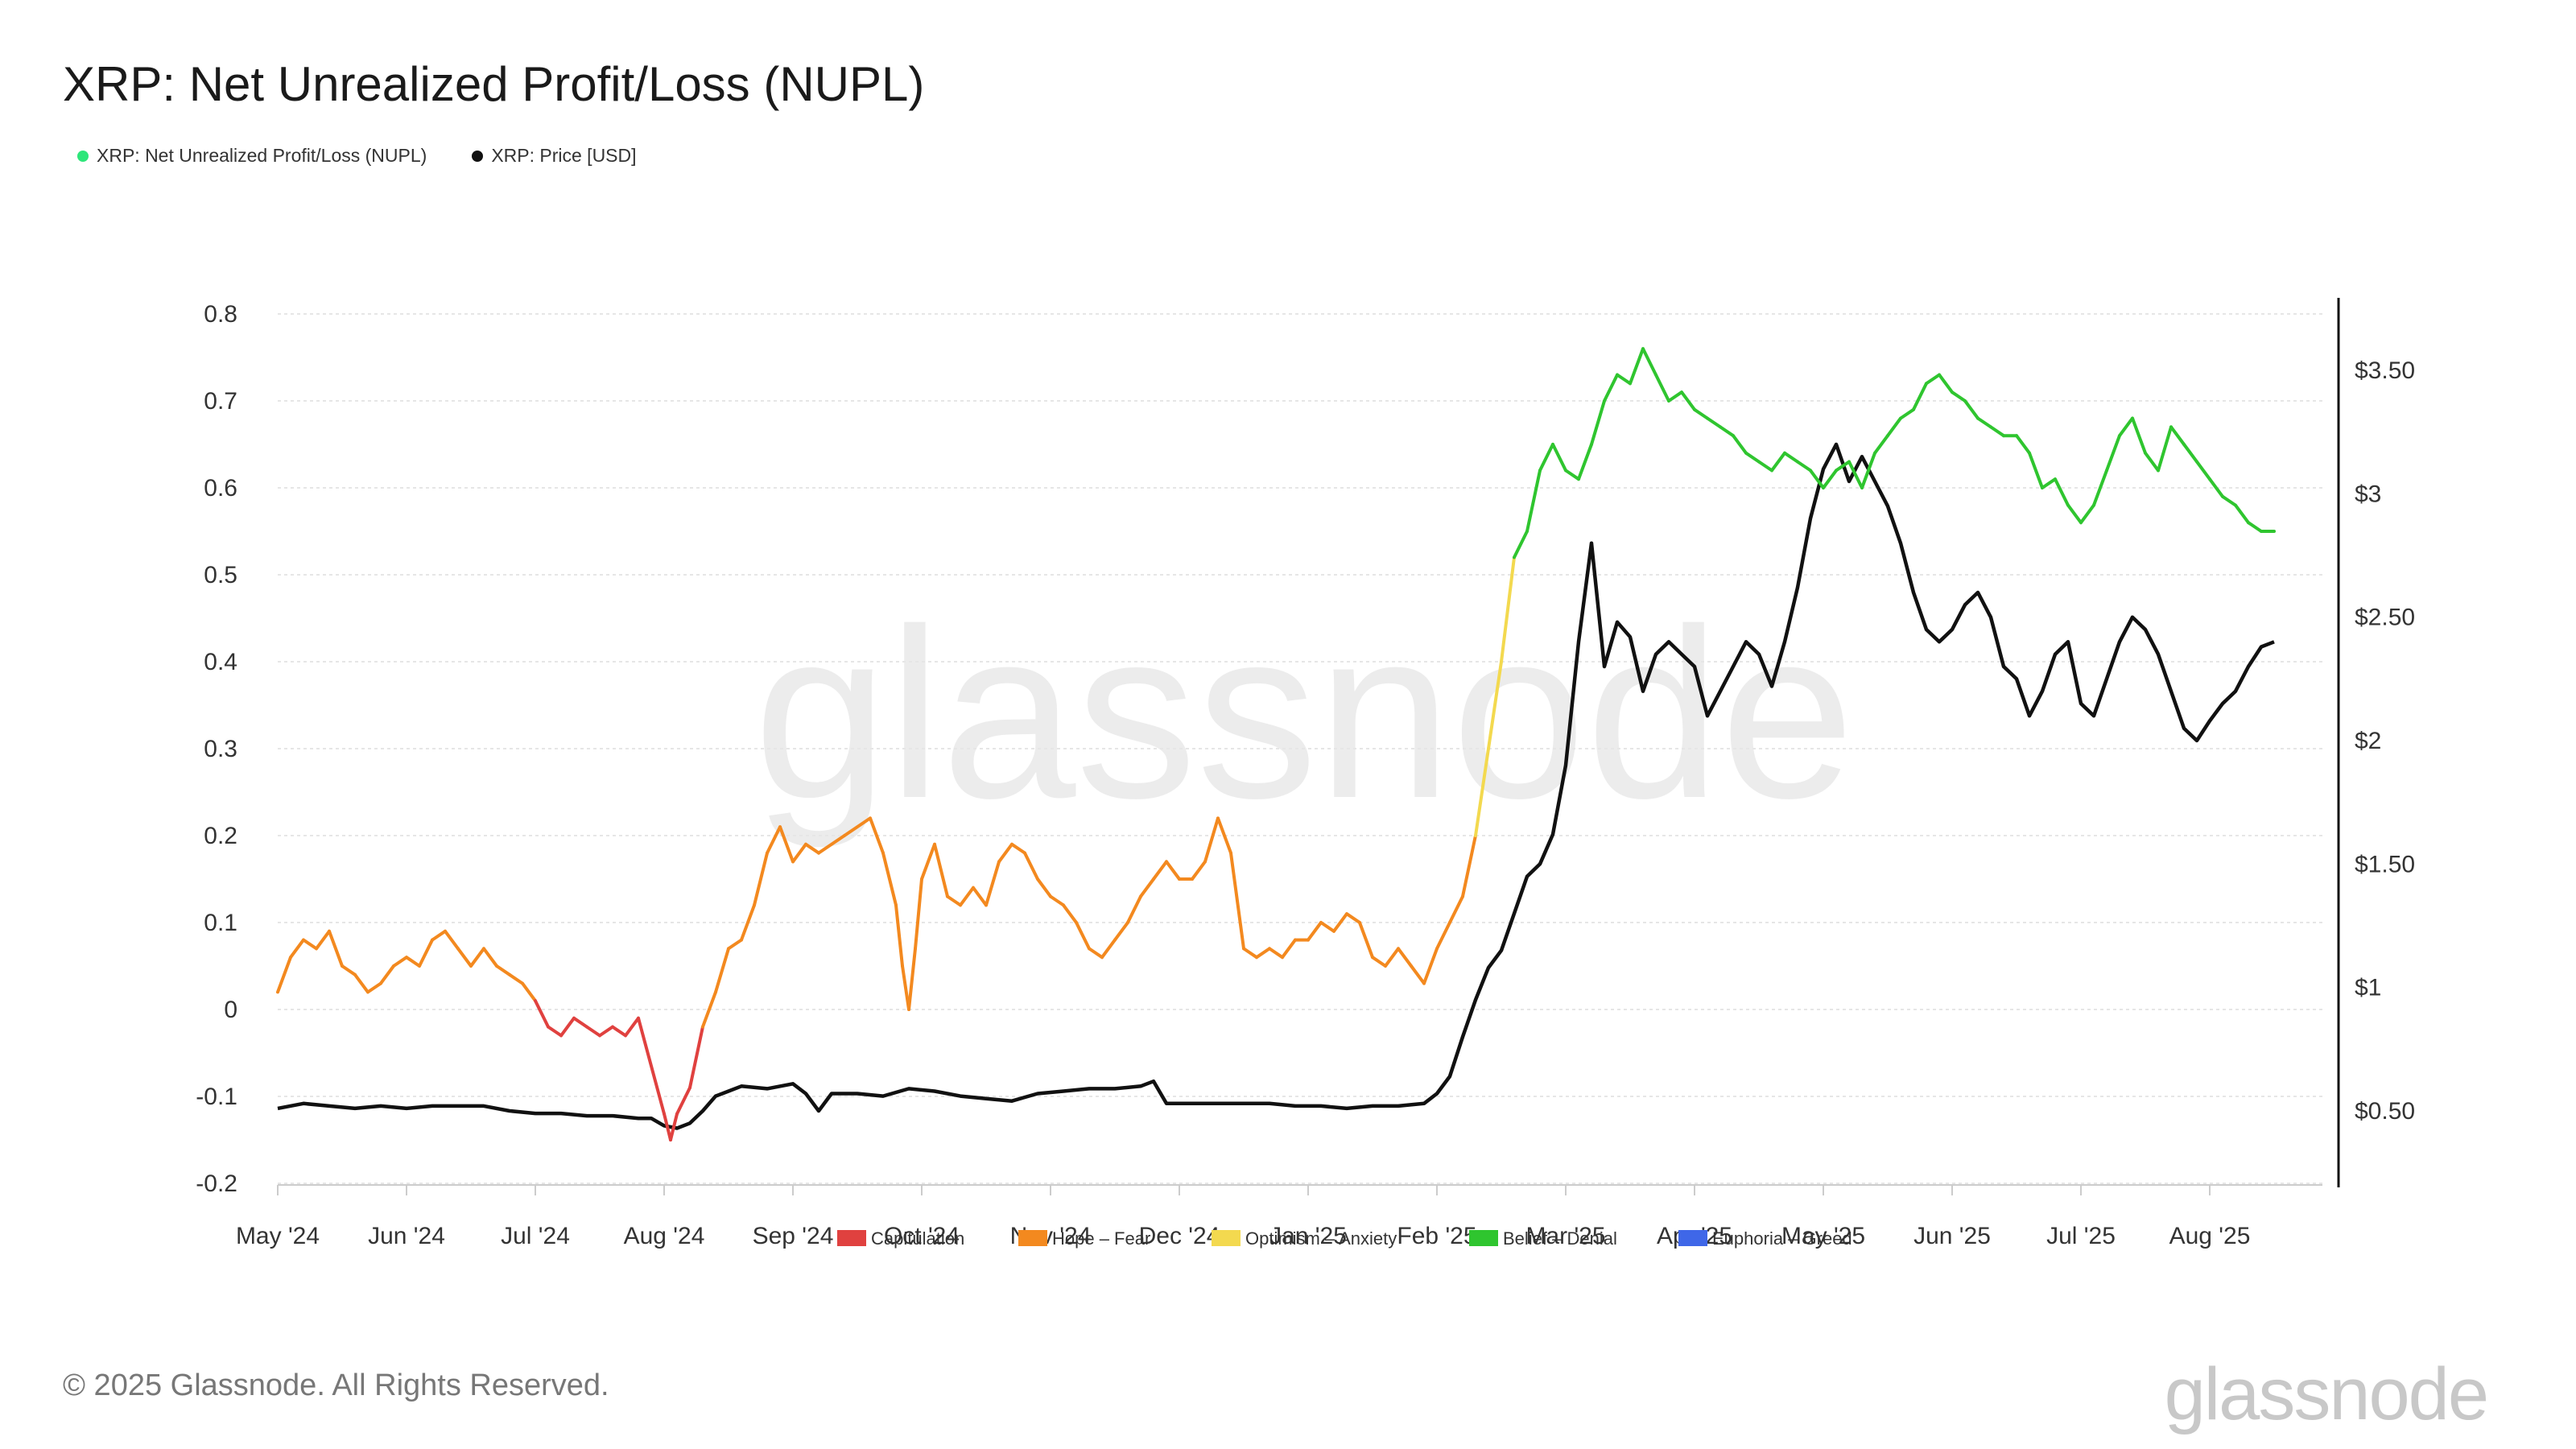 Image resolution: width=2576 pixels, height=1449 pixels. What do you see at coordinates (1308, 1236) in the screenshot?
I see `x-tick-label: Jan '25` at bounding box center [1308, 1236].